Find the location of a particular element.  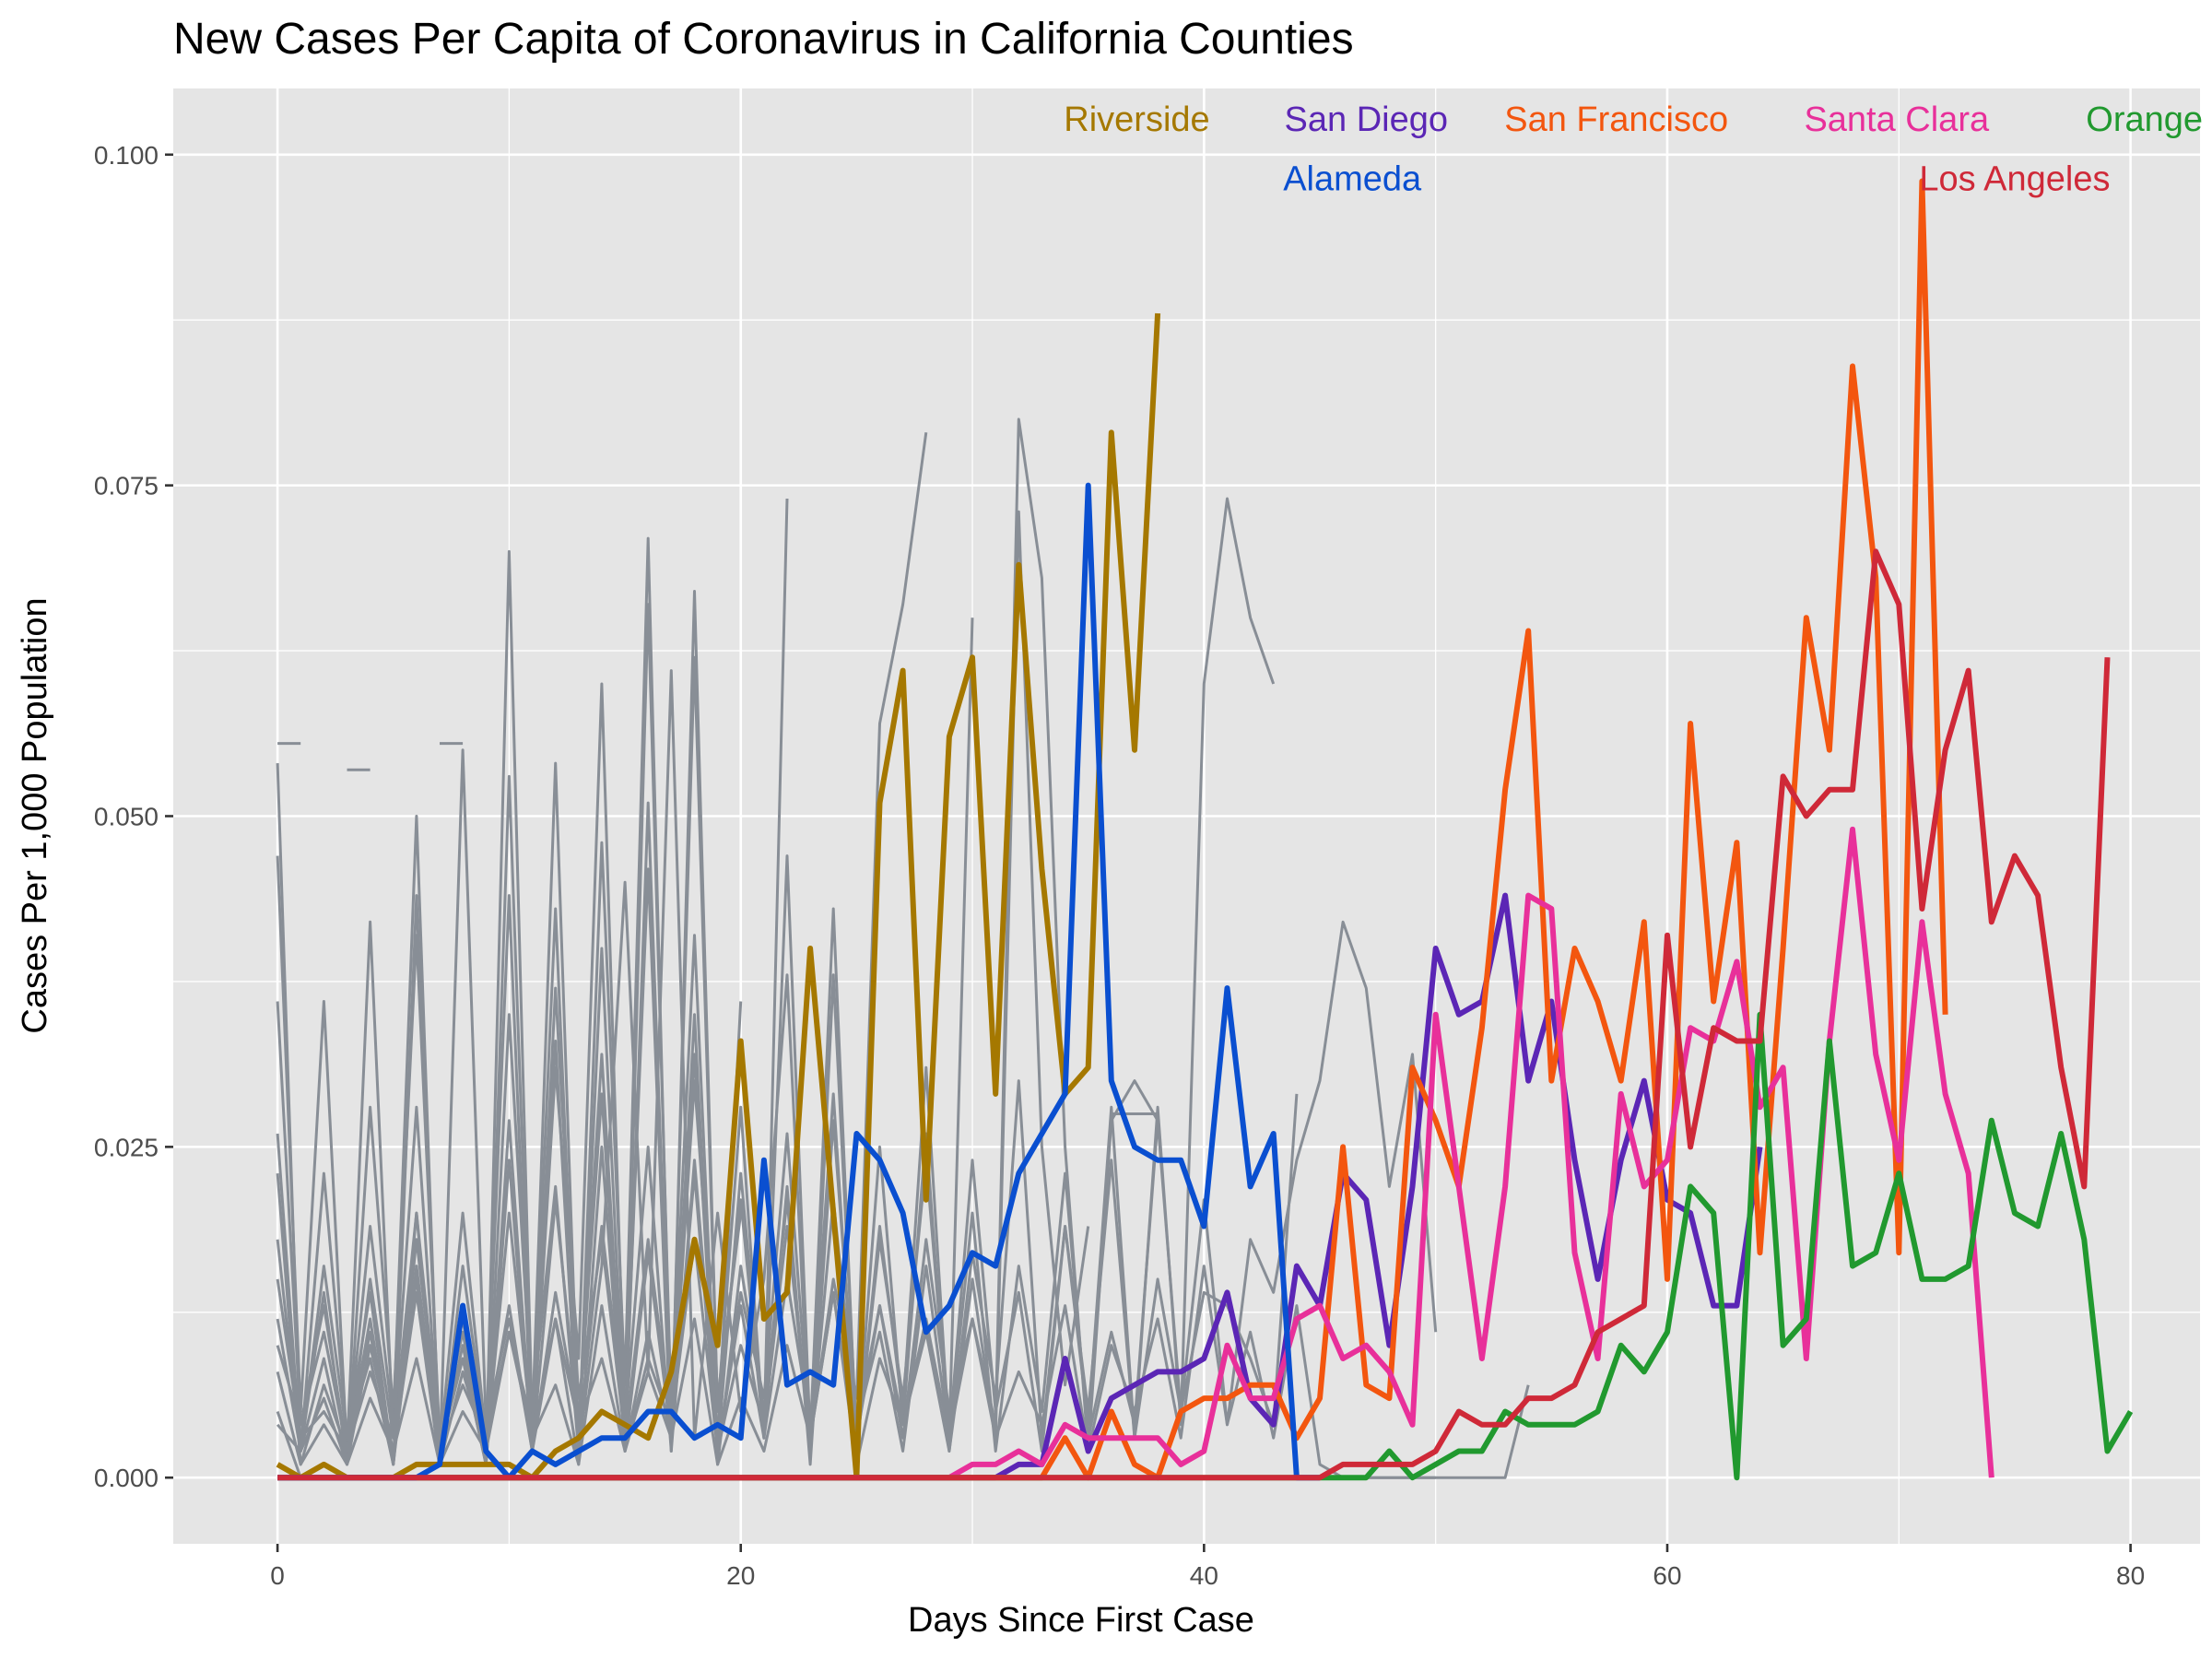

x-axis-title: Days Since First Case is located at coordinates (1081, 1620).